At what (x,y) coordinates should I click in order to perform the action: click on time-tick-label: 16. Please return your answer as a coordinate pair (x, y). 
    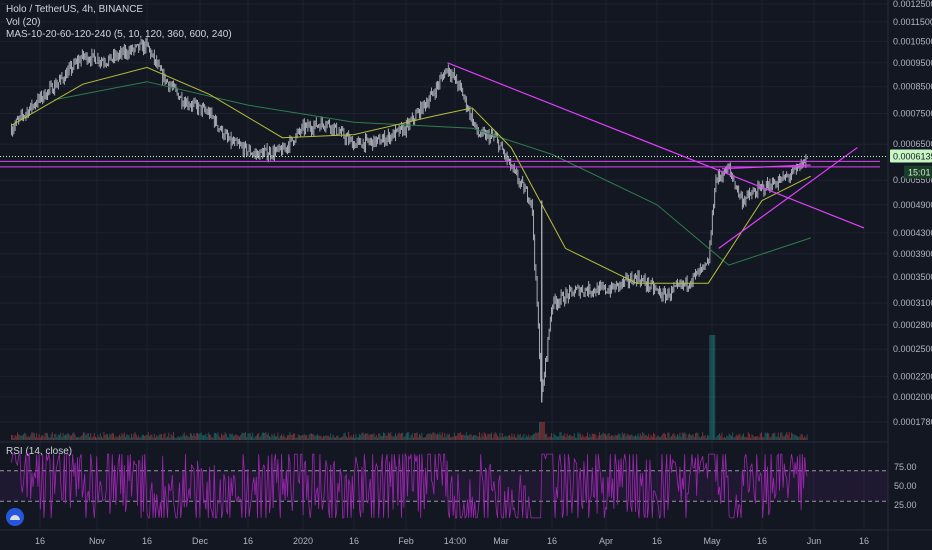
    Looking at the image, I should click on (864, 541).